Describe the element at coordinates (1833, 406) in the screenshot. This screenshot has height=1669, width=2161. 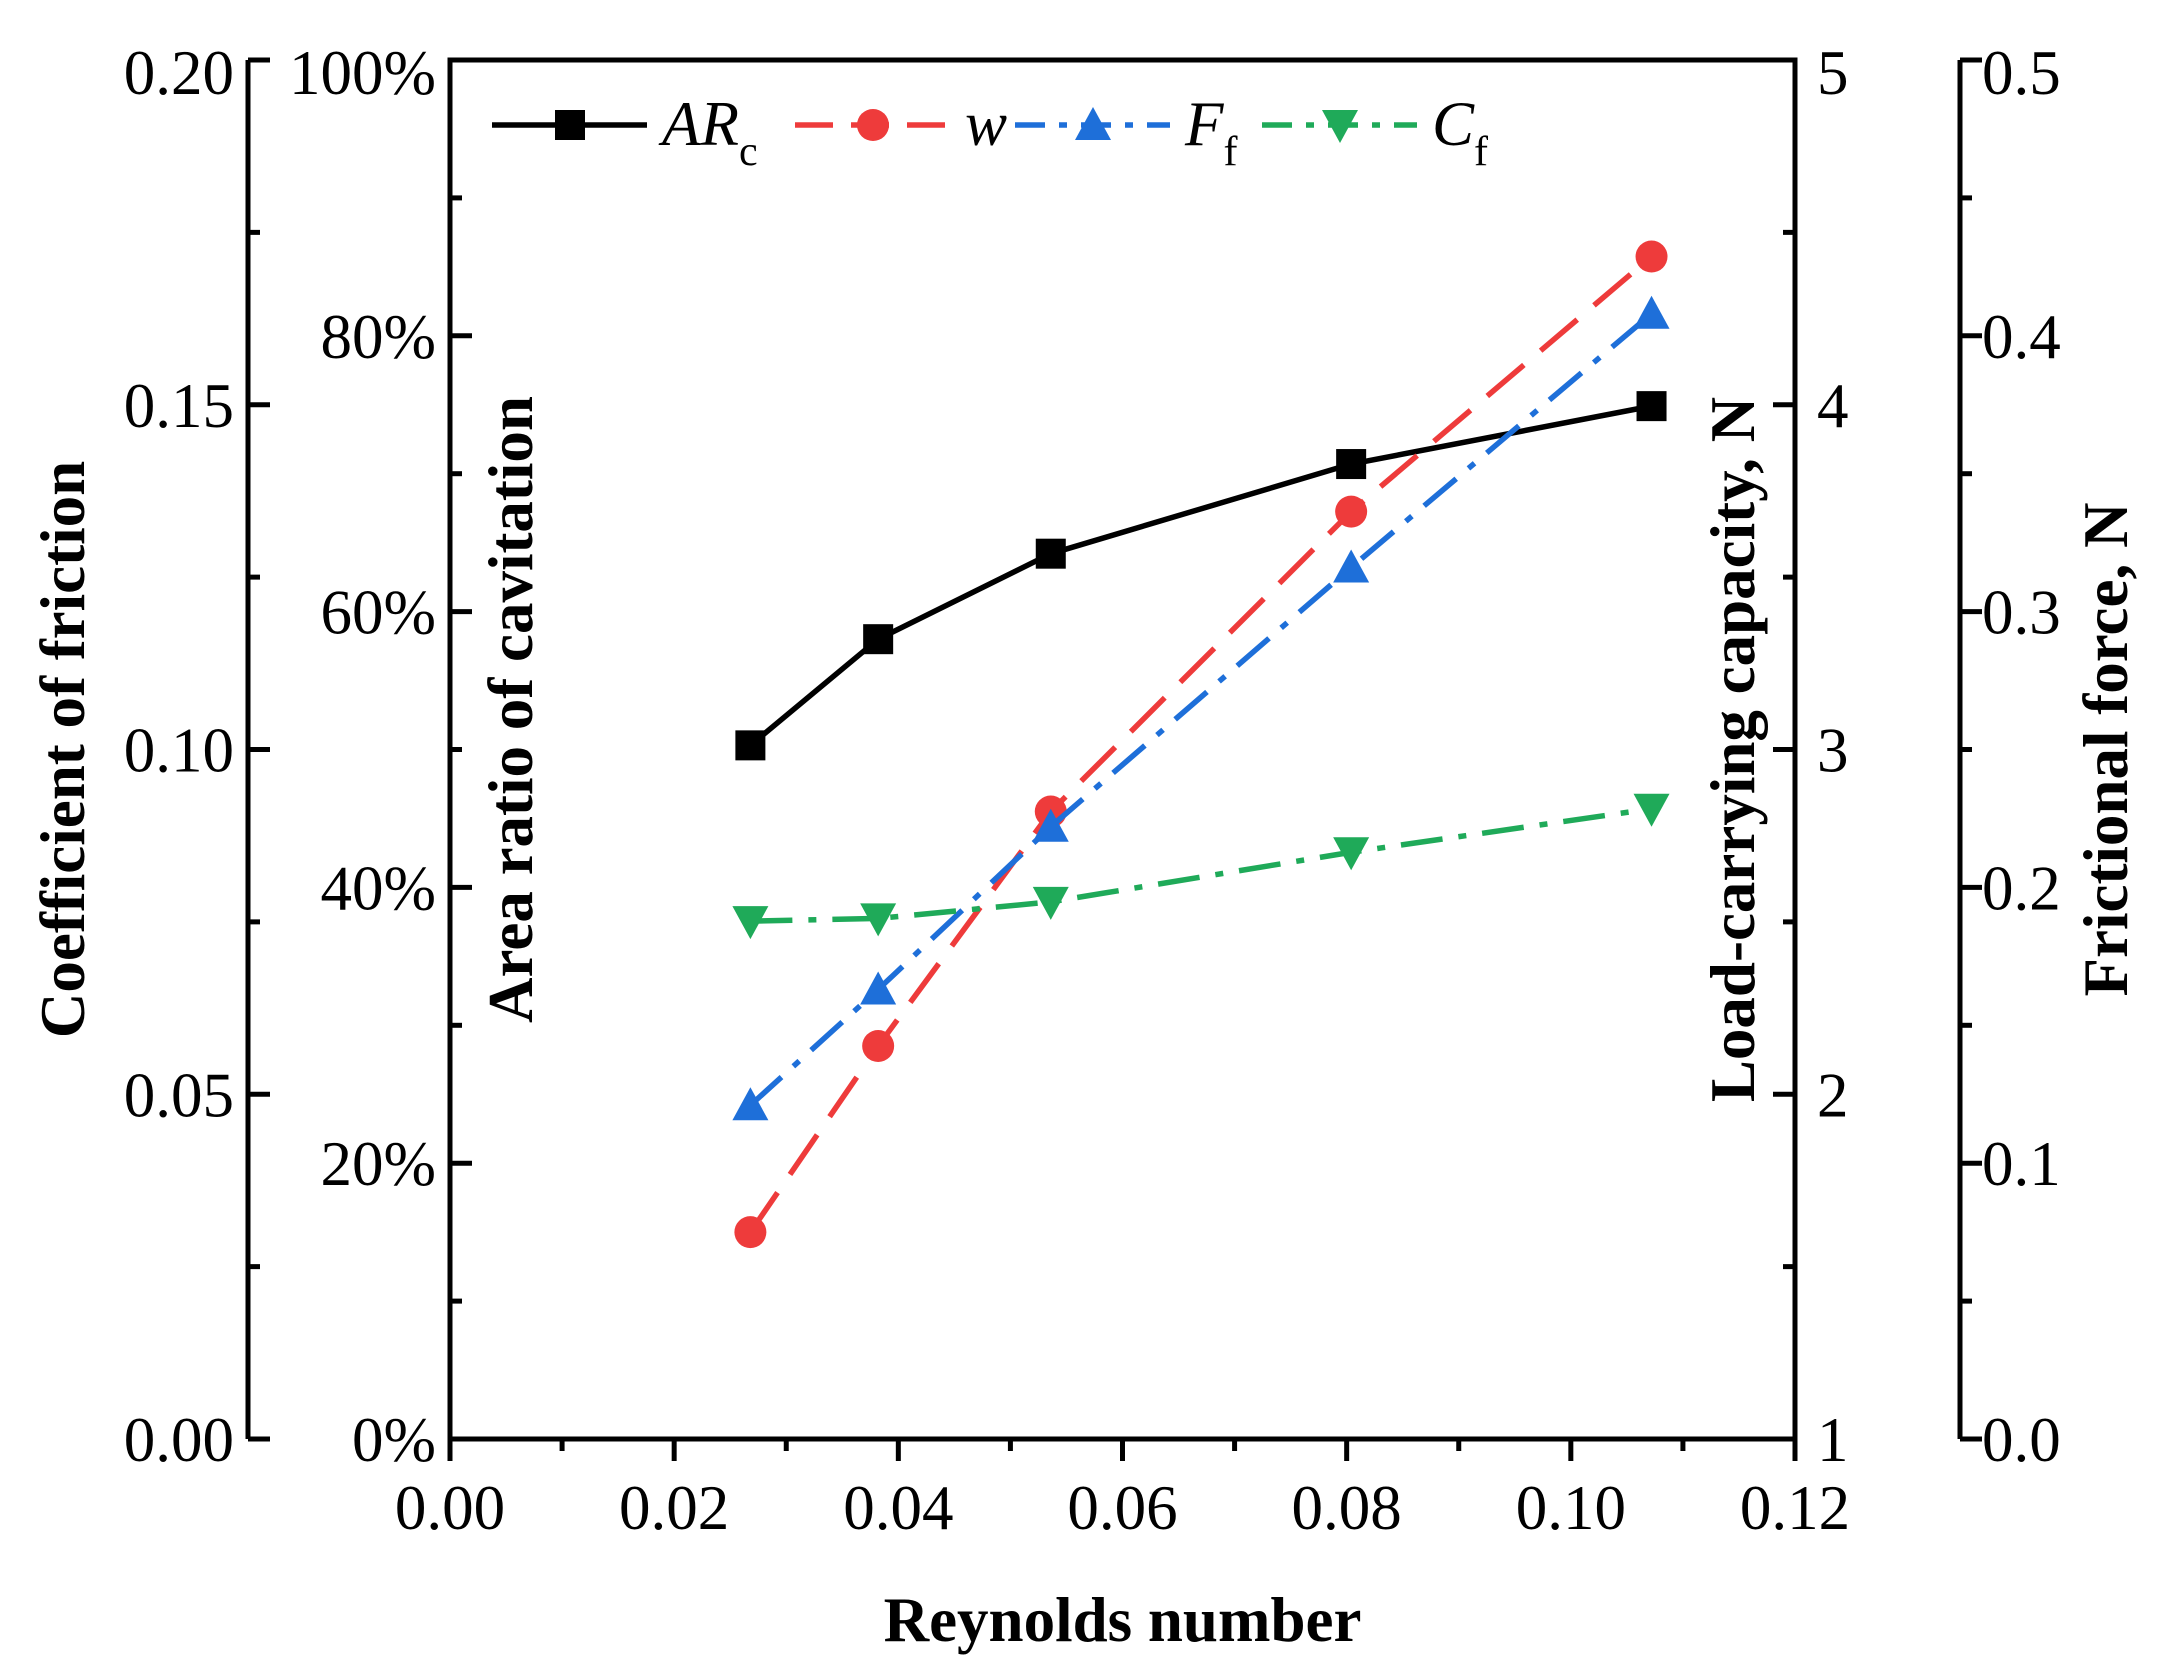
I see `y-tick-label: 4` at that location.